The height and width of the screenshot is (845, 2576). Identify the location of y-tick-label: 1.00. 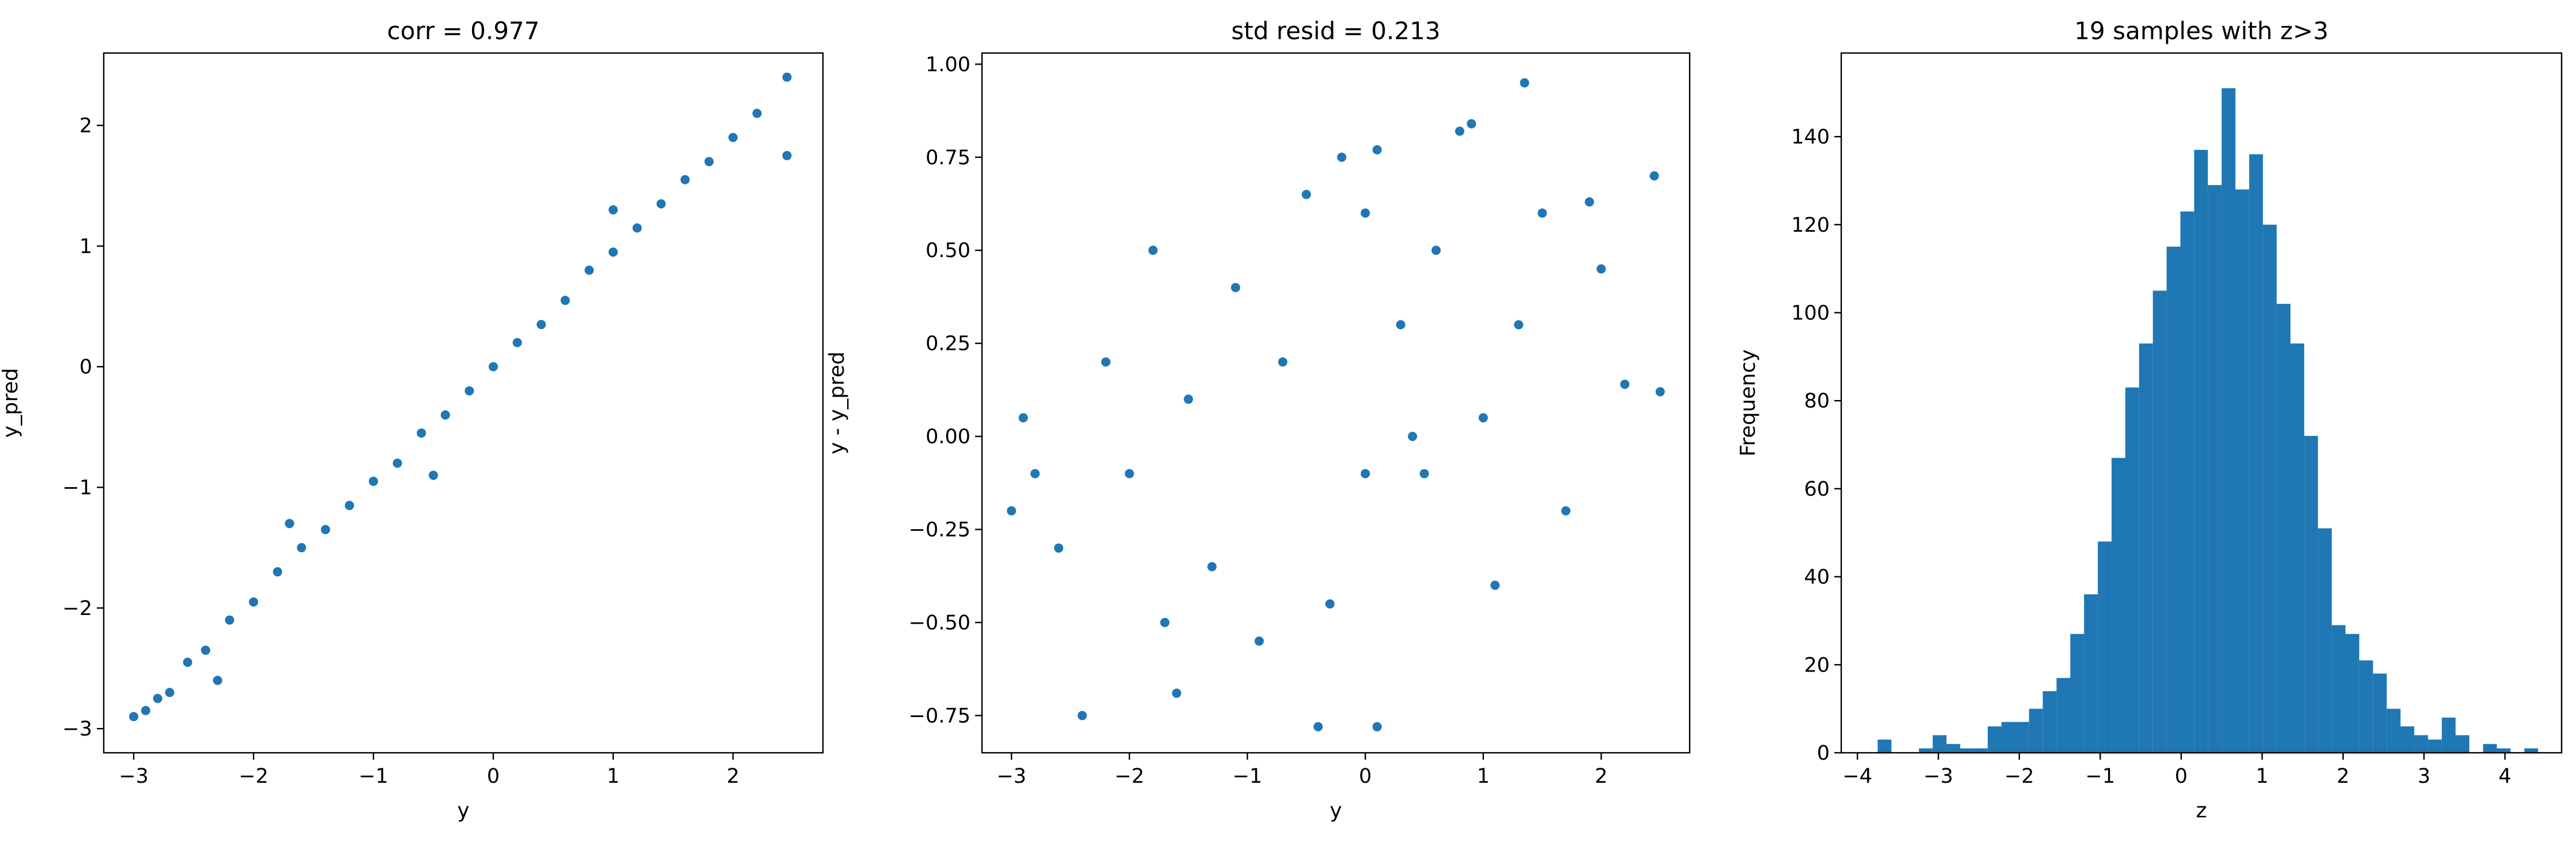
(948, 64).